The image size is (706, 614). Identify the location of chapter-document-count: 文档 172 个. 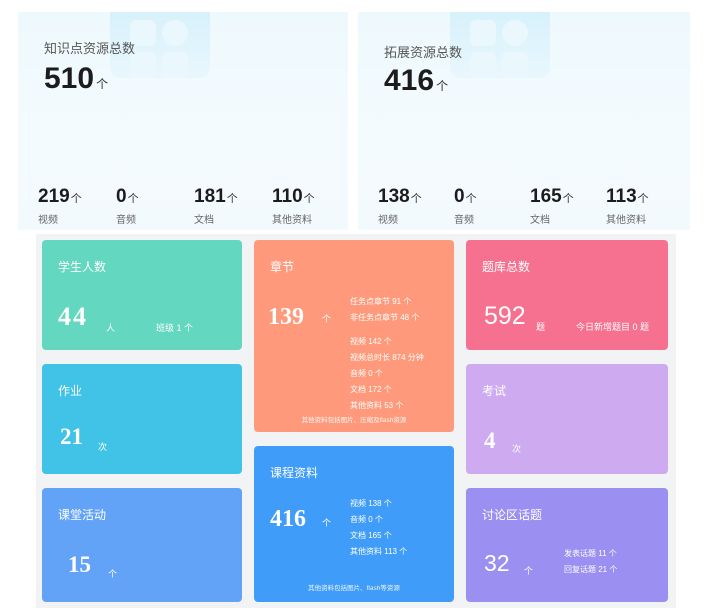
(371, 389).